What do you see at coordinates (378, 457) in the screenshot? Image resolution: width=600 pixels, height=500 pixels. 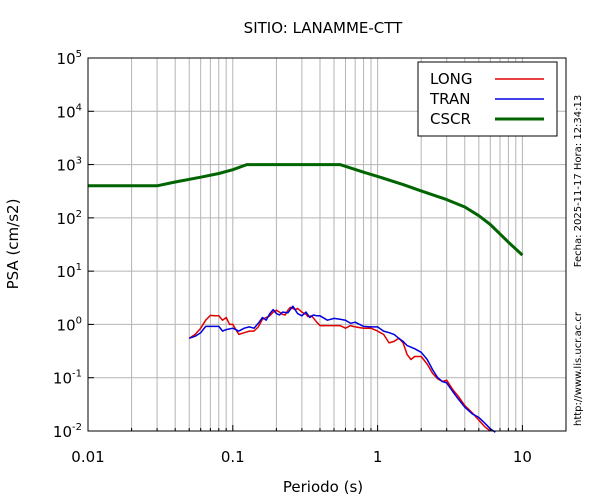 I see `x-tick-label: 1` at bounding box center [378, 457].